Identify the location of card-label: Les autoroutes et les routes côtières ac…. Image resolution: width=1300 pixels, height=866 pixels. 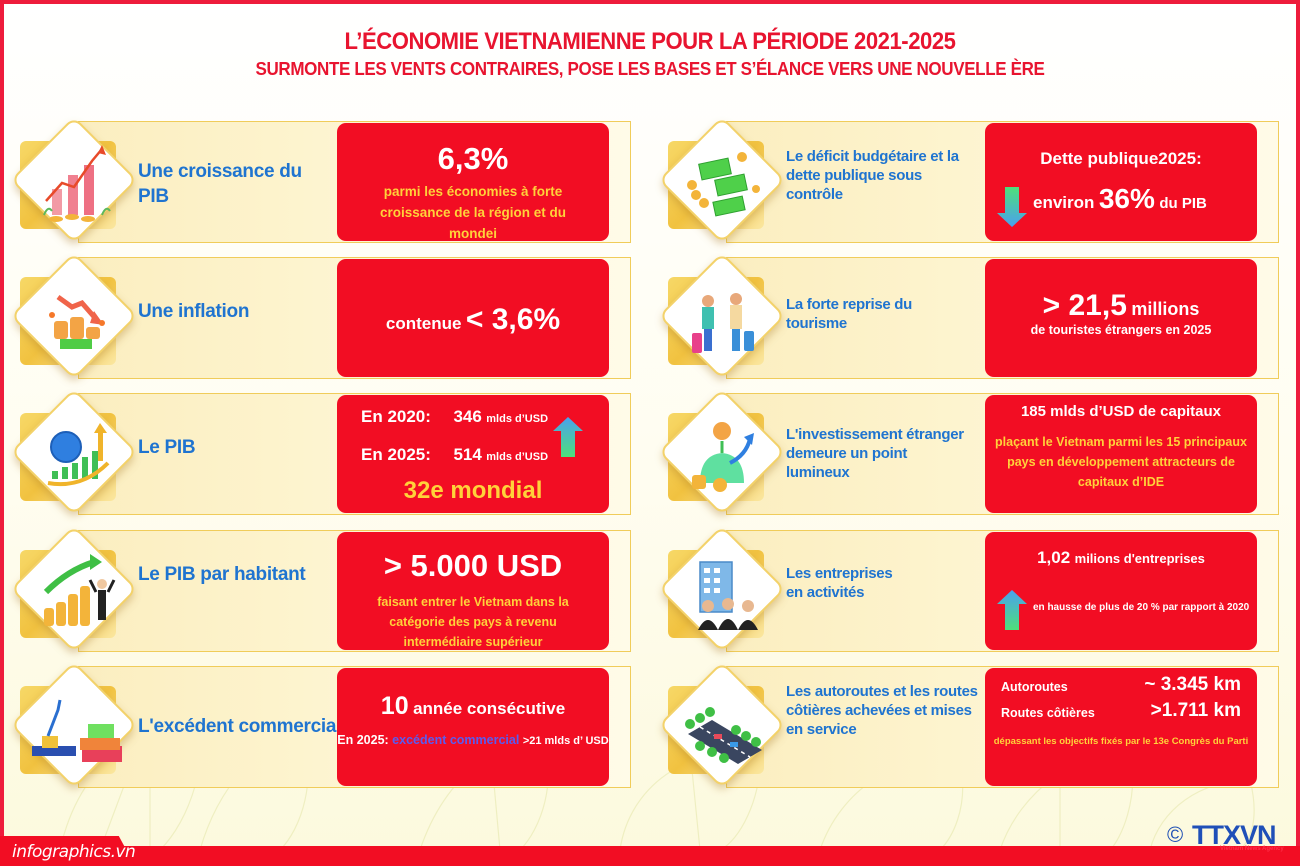
(882, 710).